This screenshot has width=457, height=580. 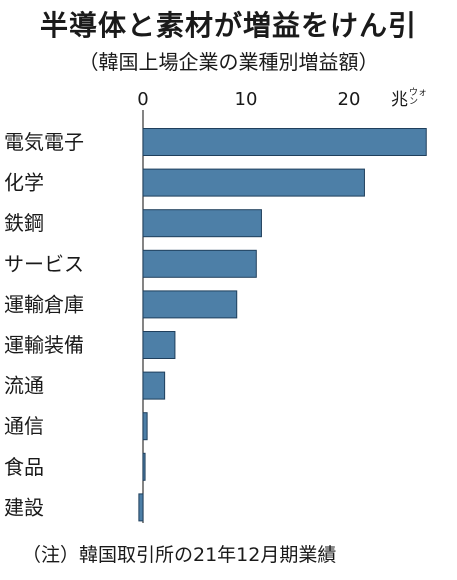 What do you see at coordinates (24, 183) in the screenshot?
I see `category-label: 化学` at bounding box center [24, 183].